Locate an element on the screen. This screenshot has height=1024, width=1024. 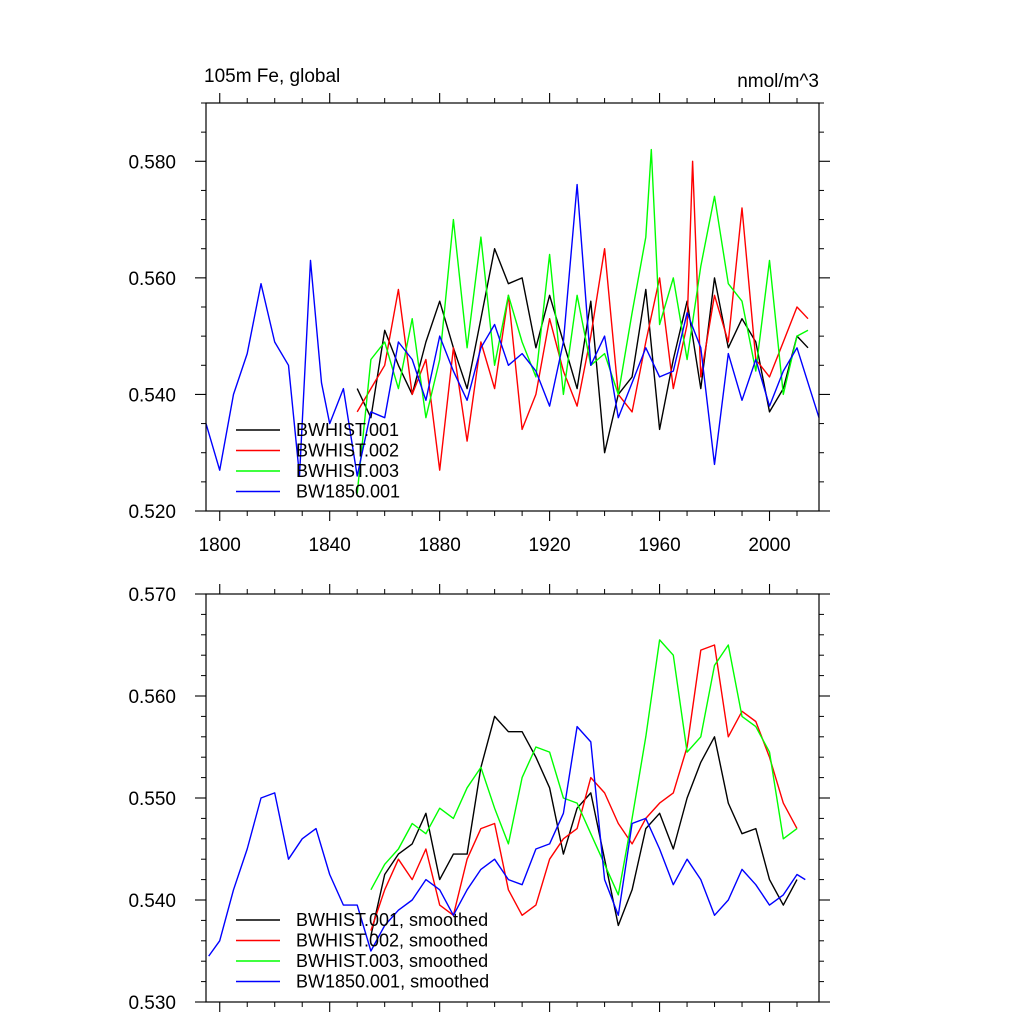
y-tick-label: 0.520 is located at coordinates (152, 512).